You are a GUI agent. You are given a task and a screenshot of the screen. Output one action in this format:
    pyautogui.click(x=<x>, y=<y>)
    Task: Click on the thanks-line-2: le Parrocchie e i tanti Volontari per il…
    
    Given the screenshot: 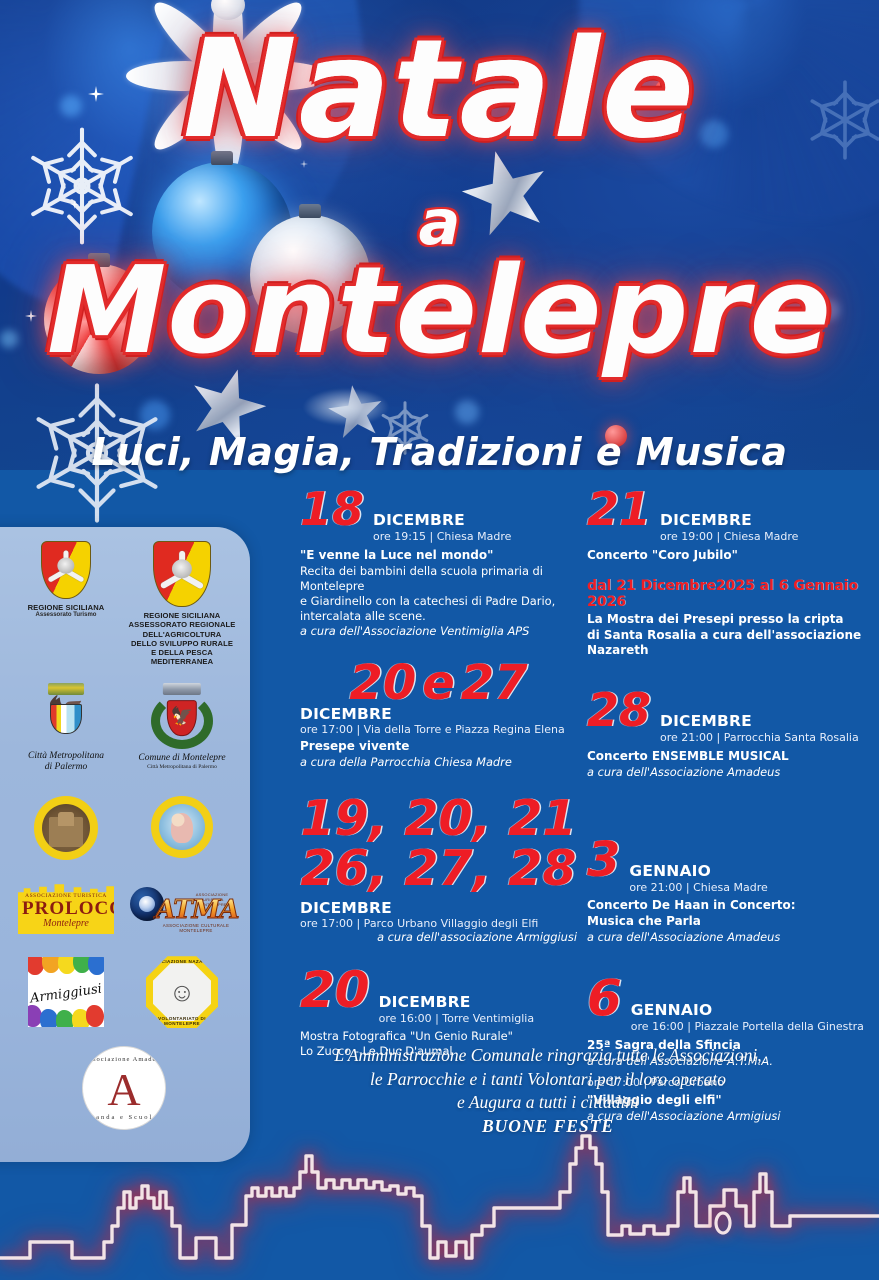 What is the action you would take?
    pyautogui.click(x=548, y=1078)
    